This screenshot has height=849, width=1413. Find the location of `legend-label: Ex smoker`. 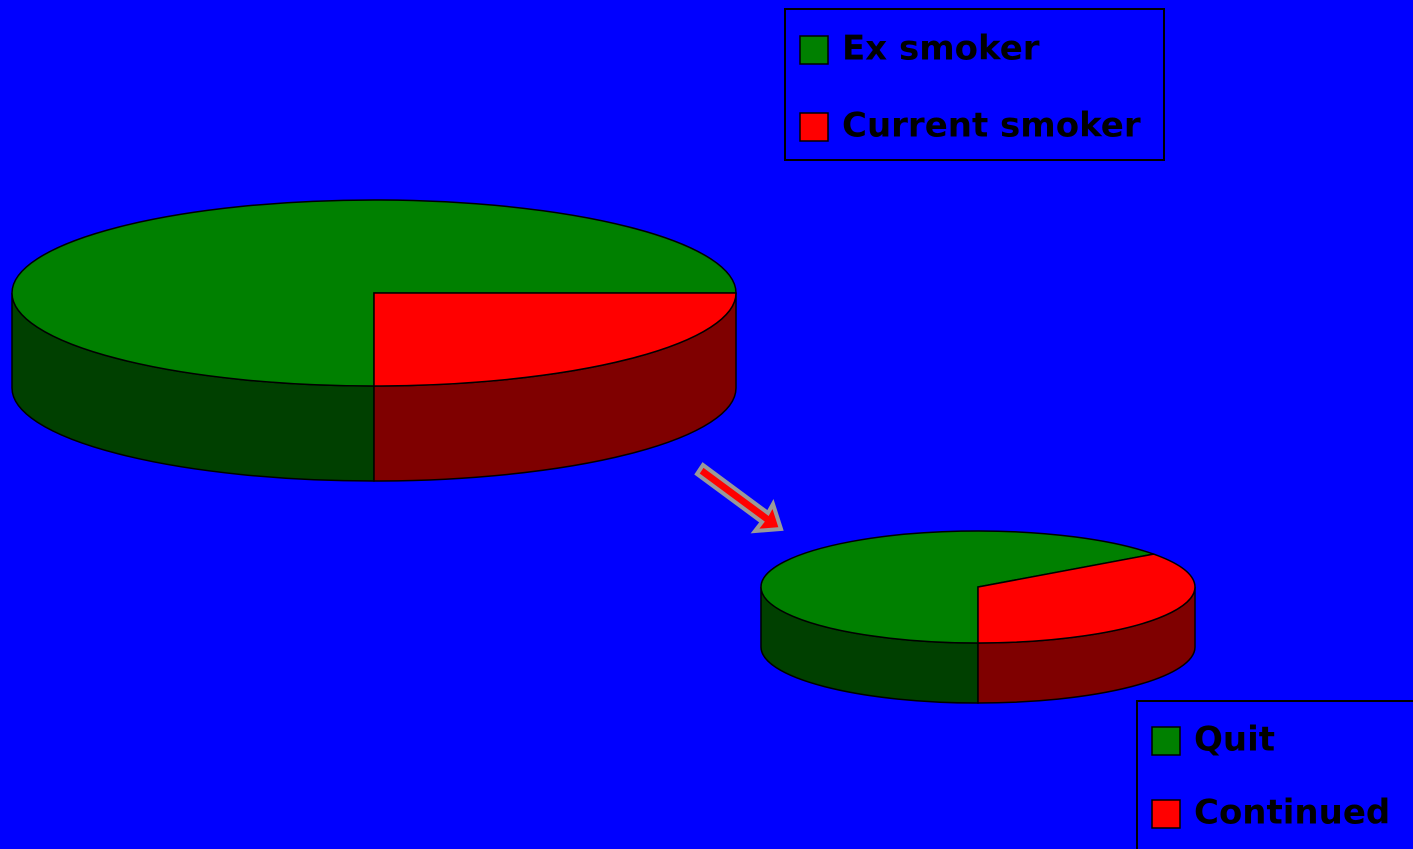

legend-label: Ex smoker is located at coordinates (941, 49).